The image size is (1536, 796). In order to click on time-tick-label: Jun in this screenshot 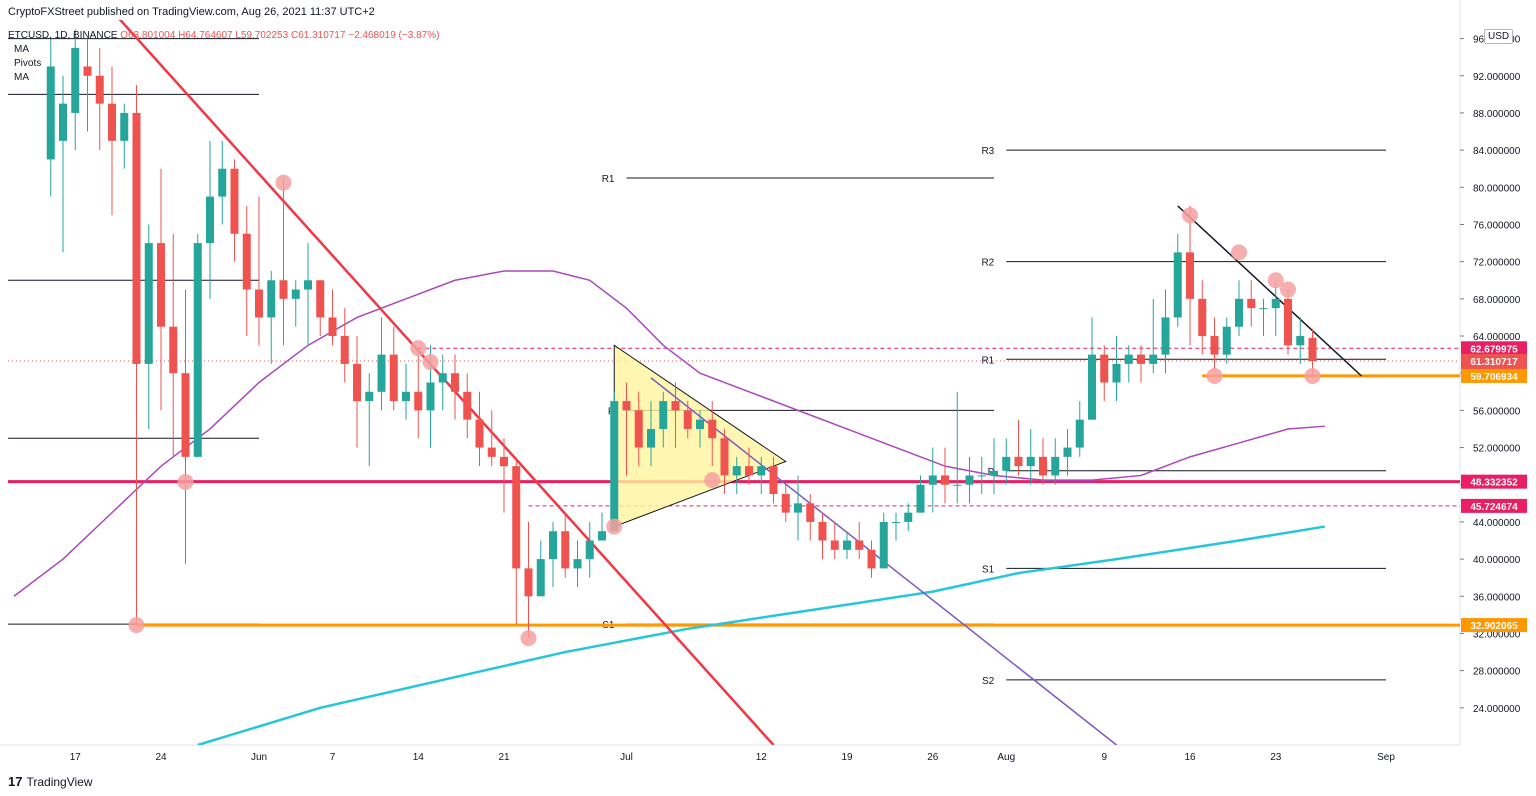, I will do `click(259, 757)`.